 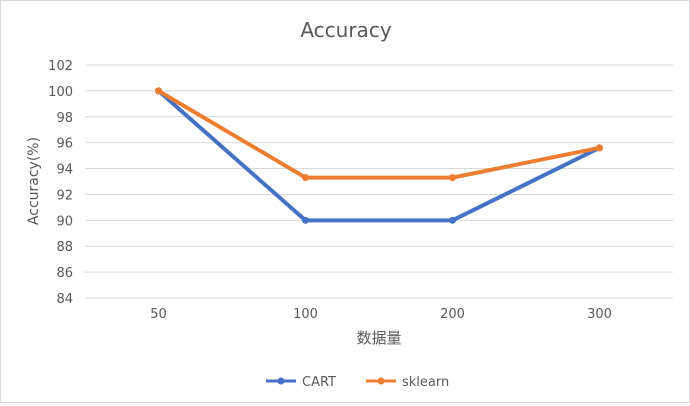 What do you see at coordinates (64, 118) in the screenshot?
I see `y-tick-label: 98` at bounding box center [64, 118].